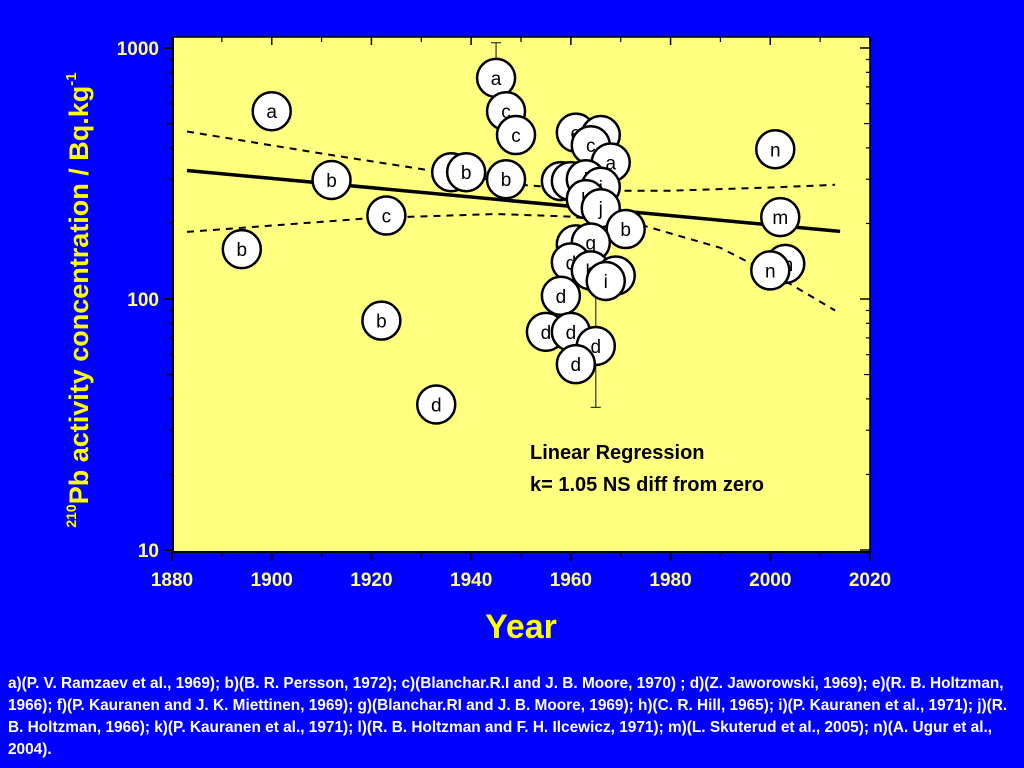 The image size is (1024, 768). I want to click on y-tick-label: 100, so click(143, 300).